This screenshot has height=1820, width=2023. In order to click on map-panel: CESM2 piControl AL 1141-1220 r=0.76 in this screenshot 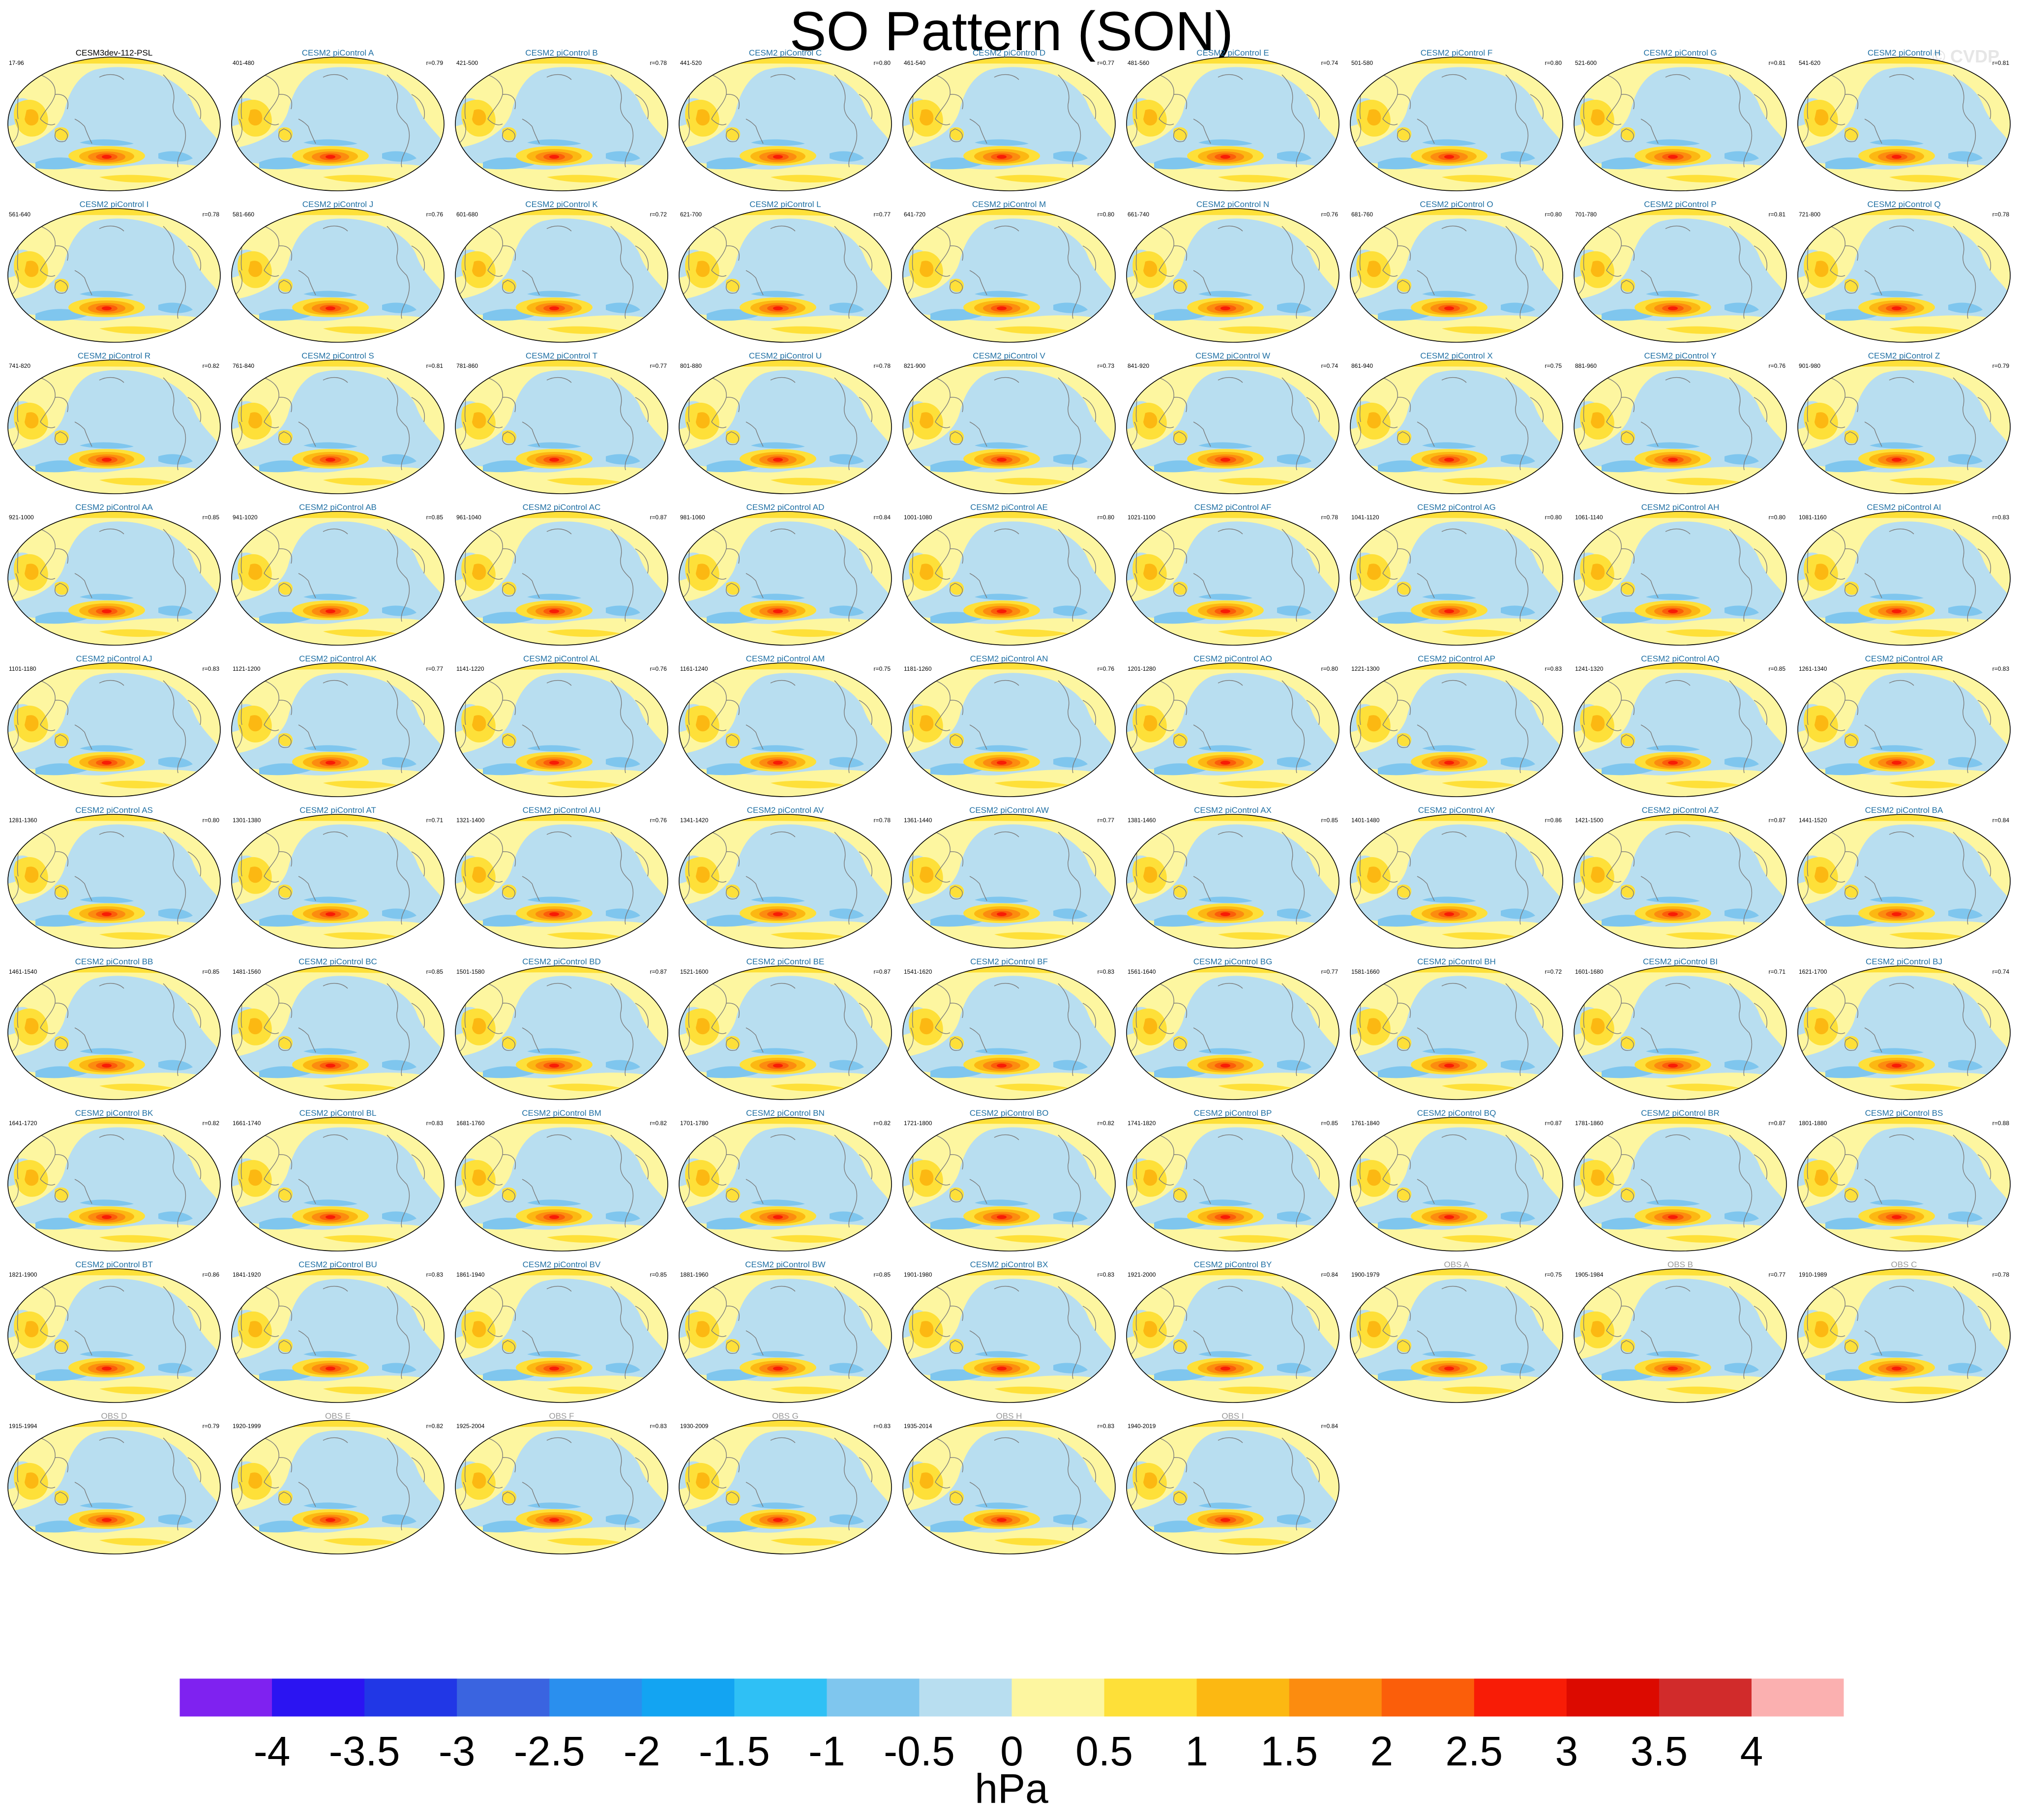, I will do `click(561, 725)`.